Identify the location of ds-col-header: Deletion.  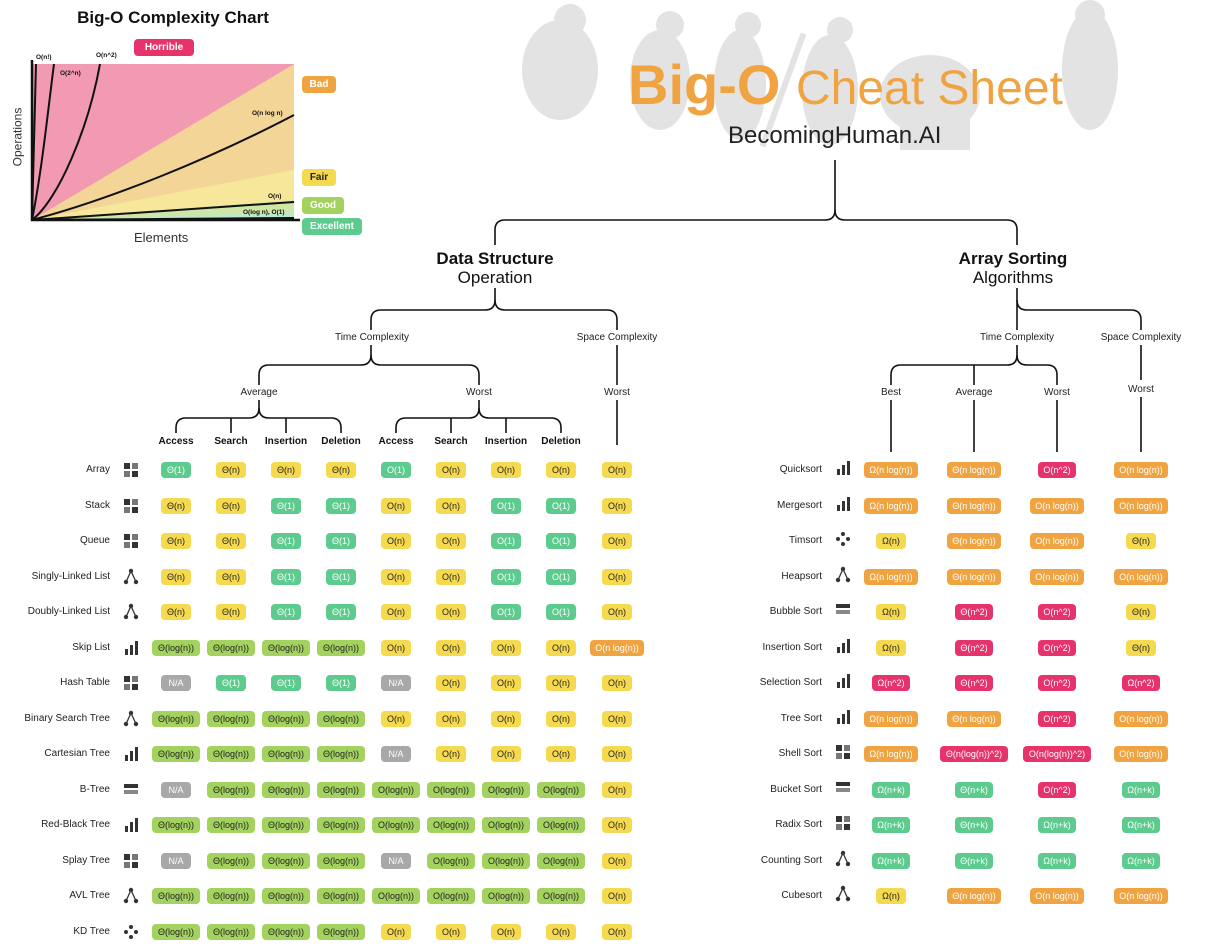
(561, 441).